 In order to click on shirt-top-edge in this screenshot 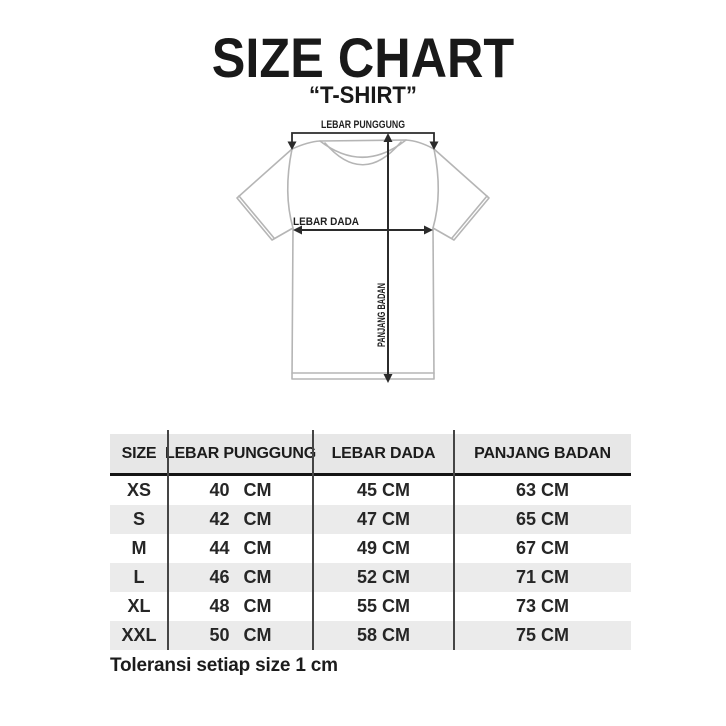, I will do `click(363, 144)`.